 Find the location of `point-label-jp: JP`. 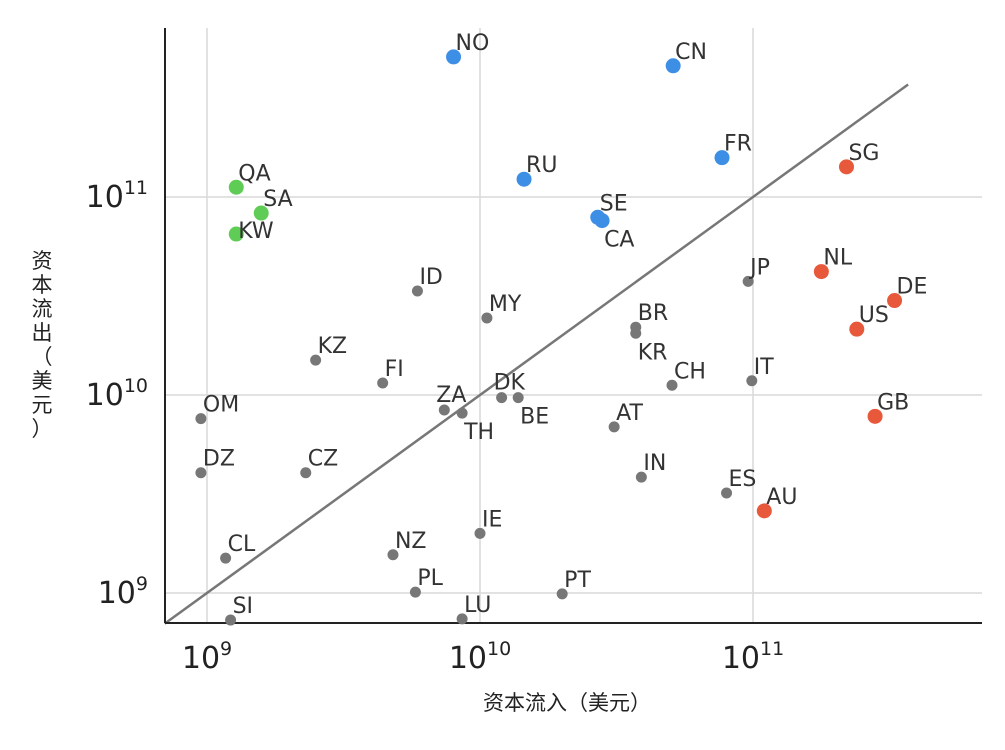

point-label-jp: JP is located at coordinates (759, 267).